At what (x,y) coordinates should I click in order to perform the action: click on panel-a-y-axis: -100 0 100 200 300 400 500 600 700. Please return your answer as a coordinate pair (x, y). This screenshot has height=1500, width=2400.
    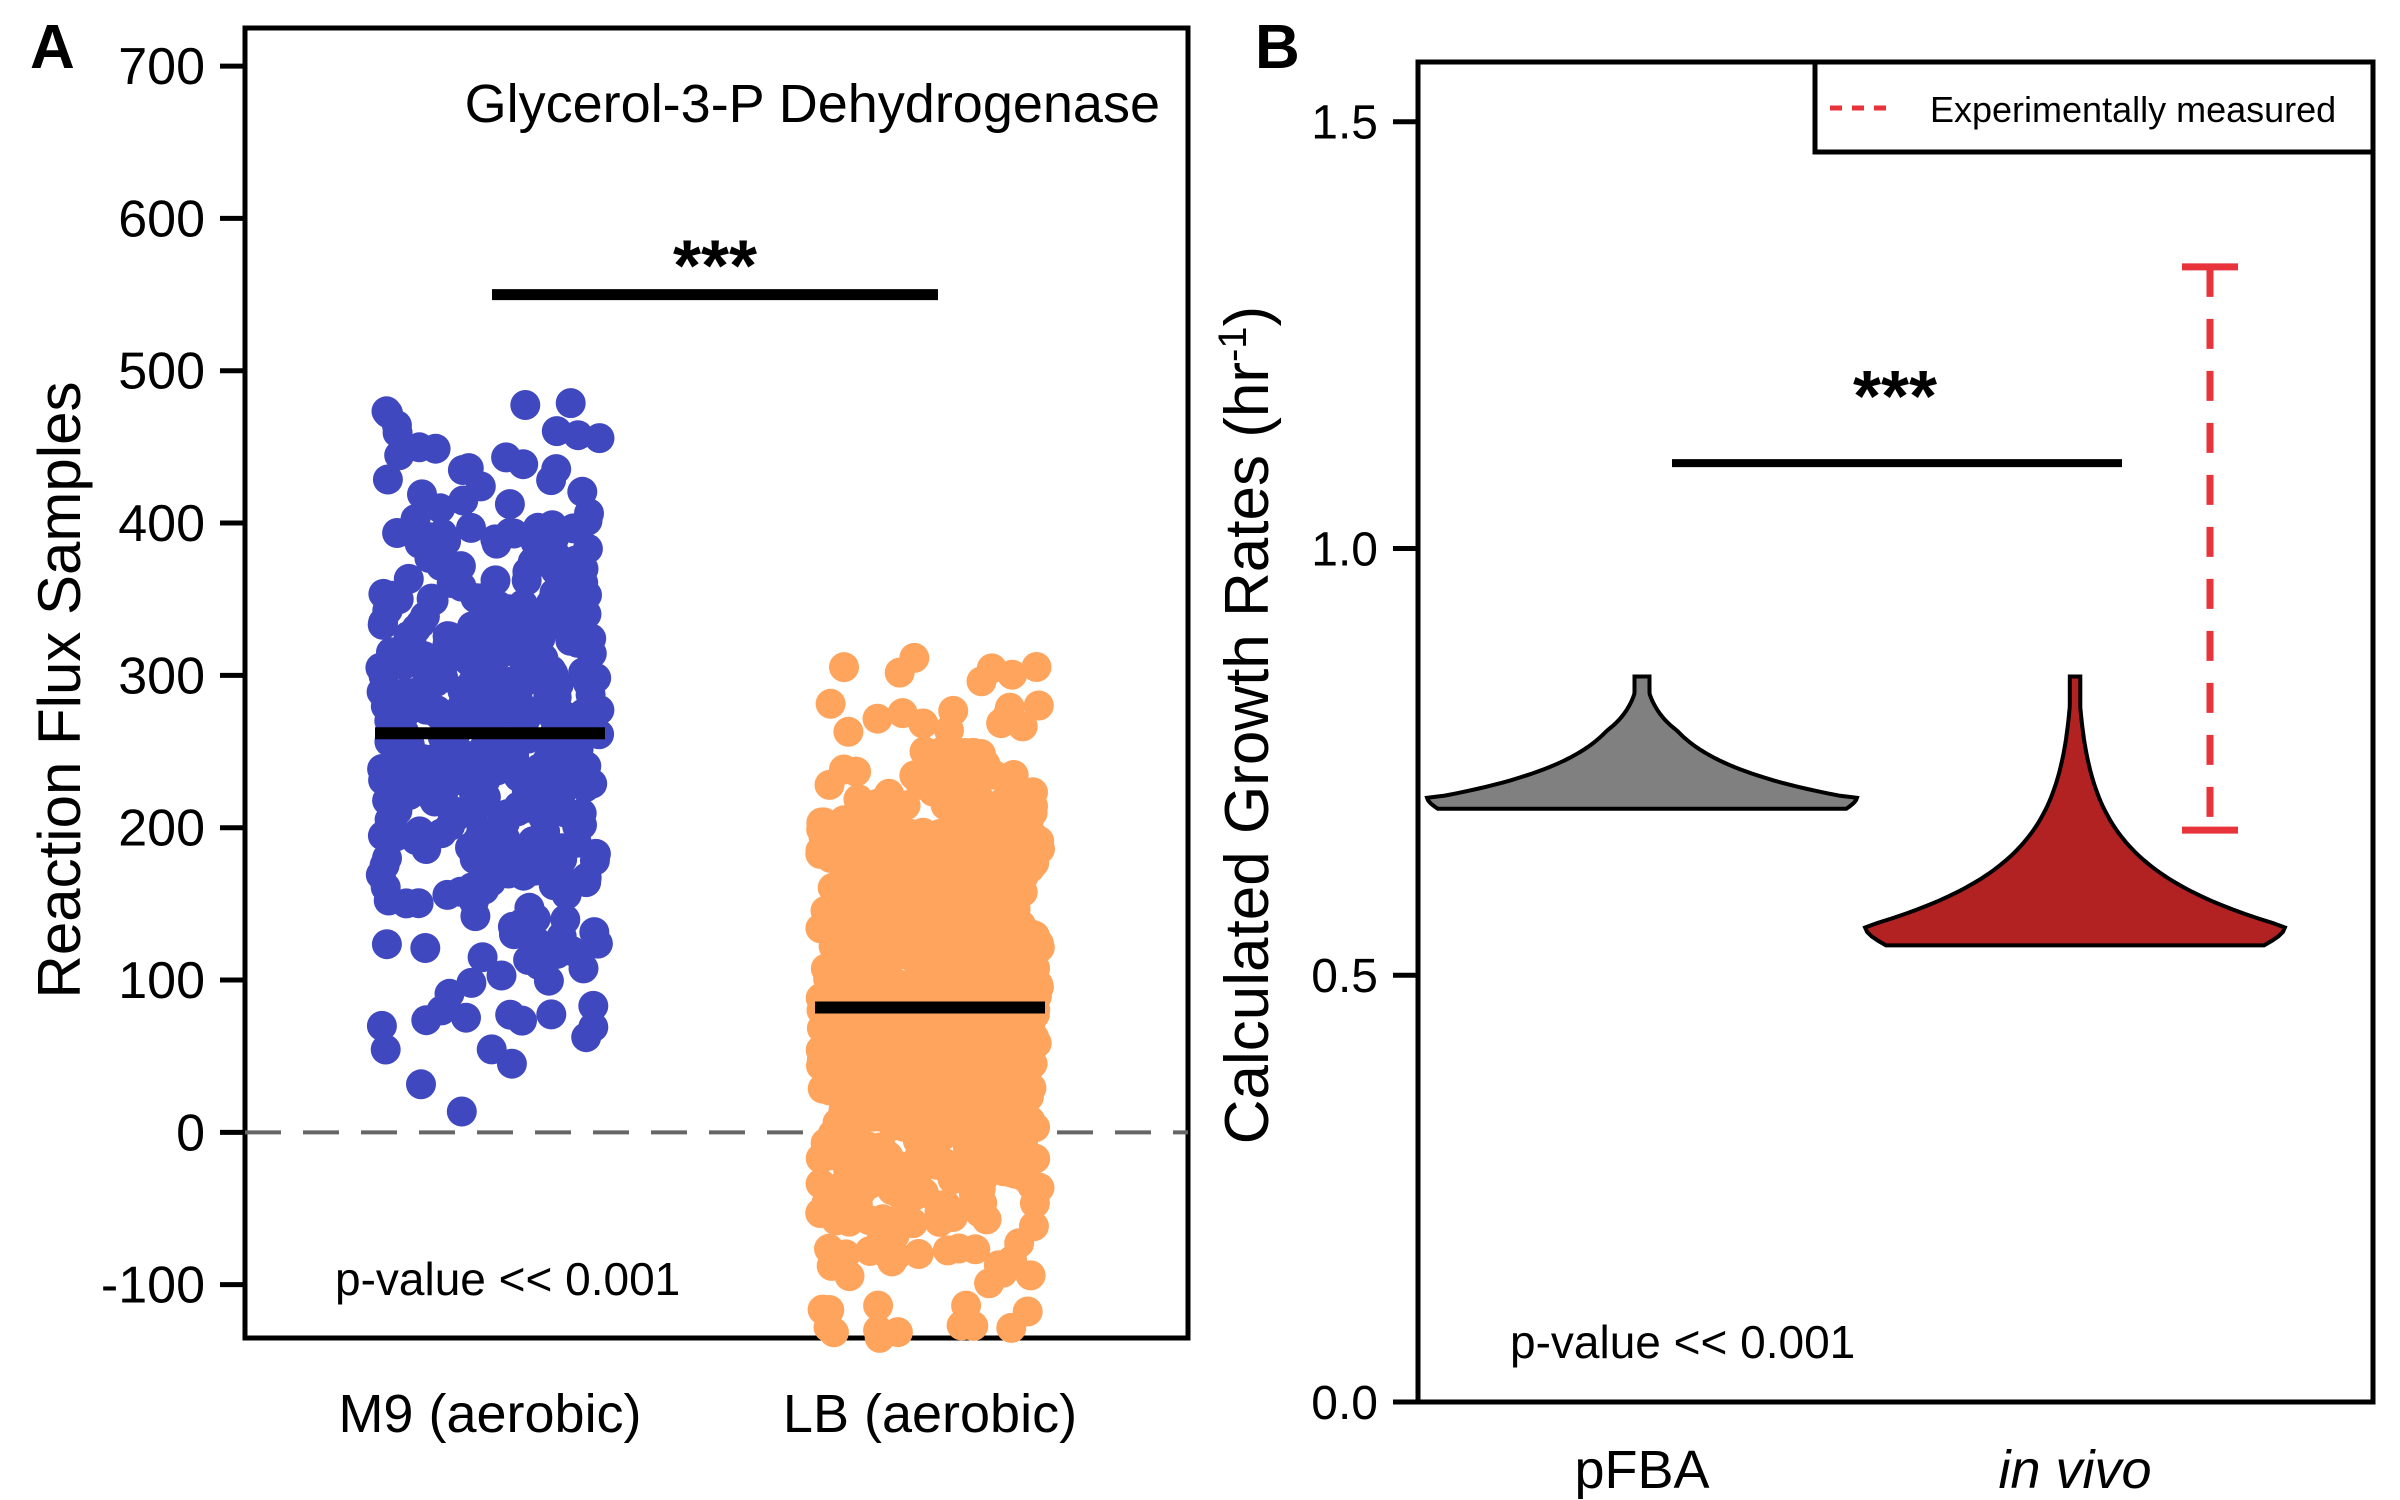
    Looking at the image, I should click on (173, 676).